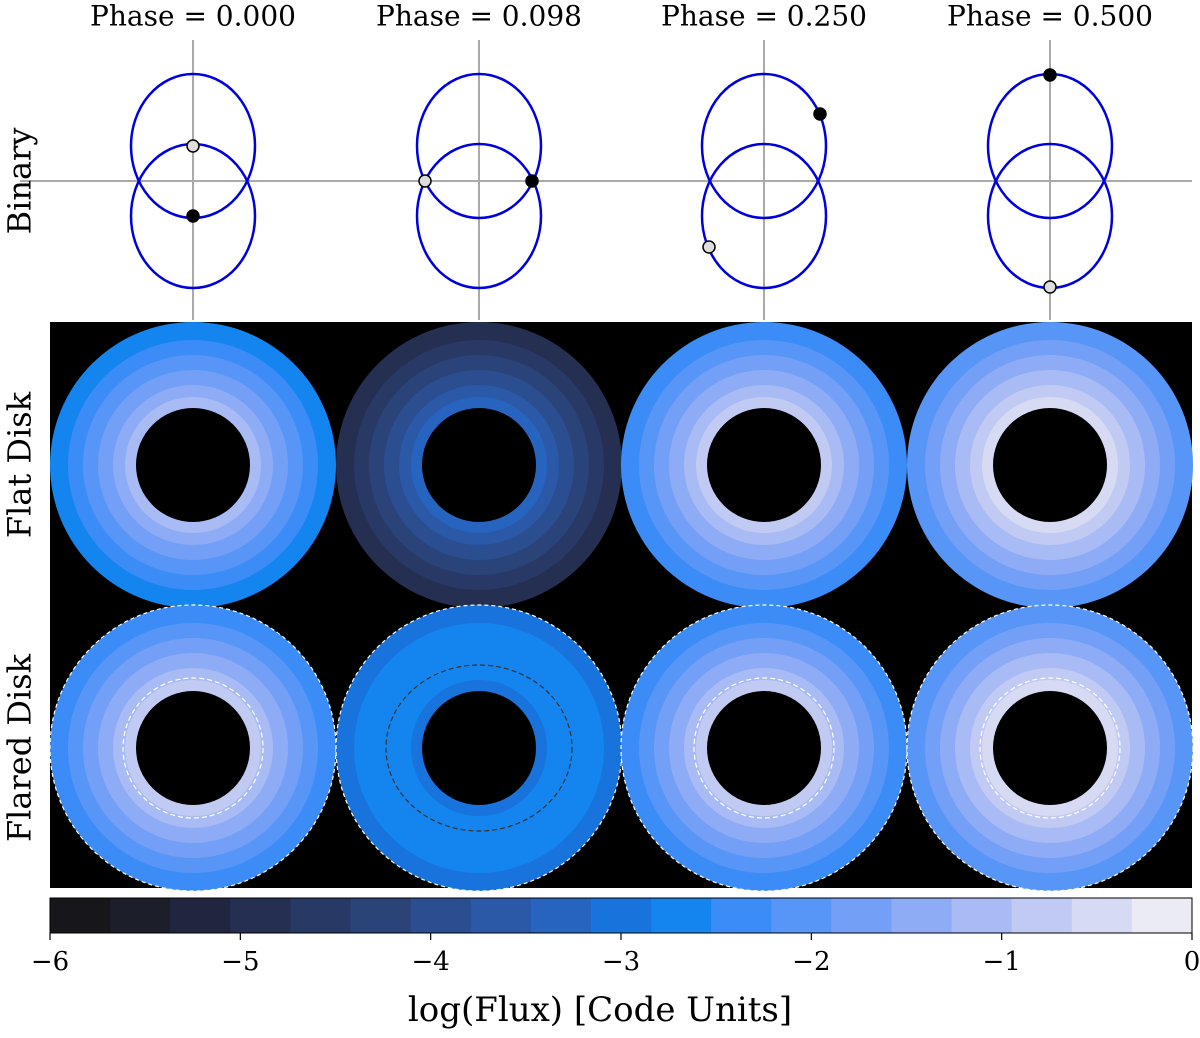  What do you see at coordinates (20, 747) in the screenshot?
I see `row-label: Flared Disk` at bounding box center [20, 747].